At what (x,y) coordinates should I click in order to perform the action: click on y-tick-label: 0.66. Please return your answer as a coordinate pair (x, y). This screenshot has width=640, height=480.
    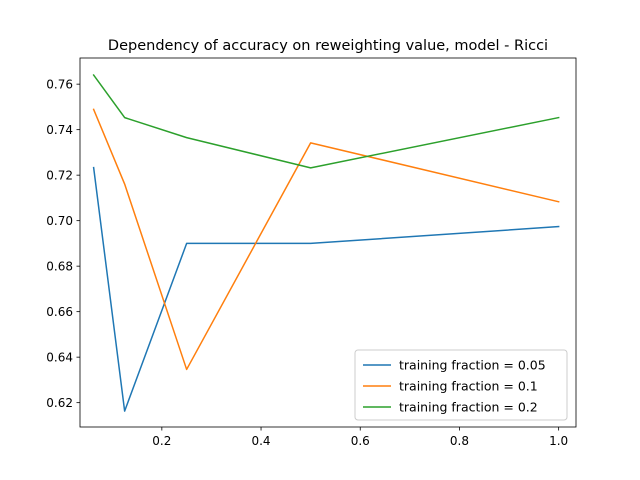
    Looking at the image, I should click on (59, 312).